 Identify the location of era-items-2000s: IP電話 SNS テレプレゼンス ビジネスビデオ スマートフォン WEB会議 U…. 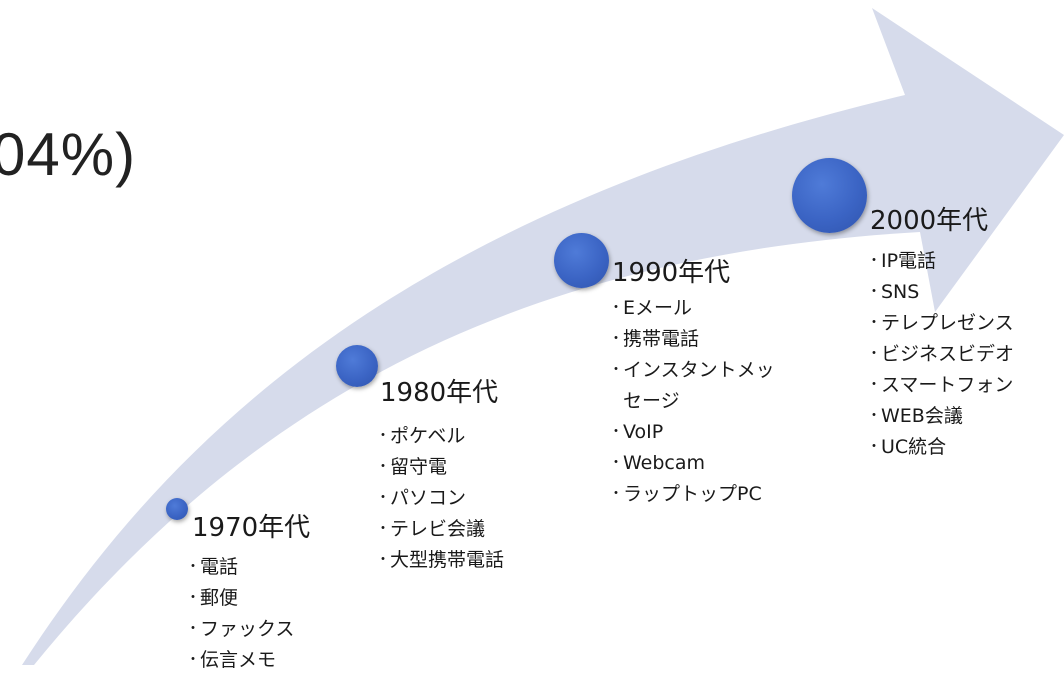
(940, 355).